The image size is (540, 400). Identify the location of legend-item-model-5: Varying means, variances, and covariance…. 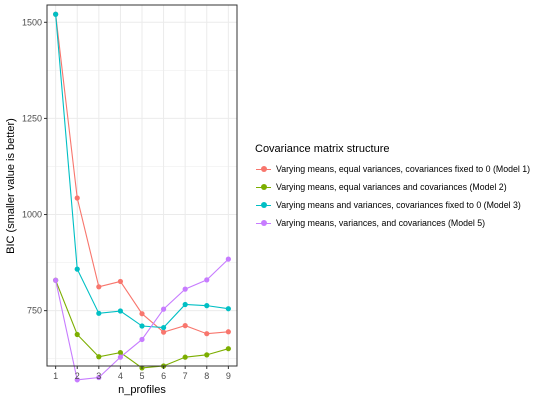
(392, 223).